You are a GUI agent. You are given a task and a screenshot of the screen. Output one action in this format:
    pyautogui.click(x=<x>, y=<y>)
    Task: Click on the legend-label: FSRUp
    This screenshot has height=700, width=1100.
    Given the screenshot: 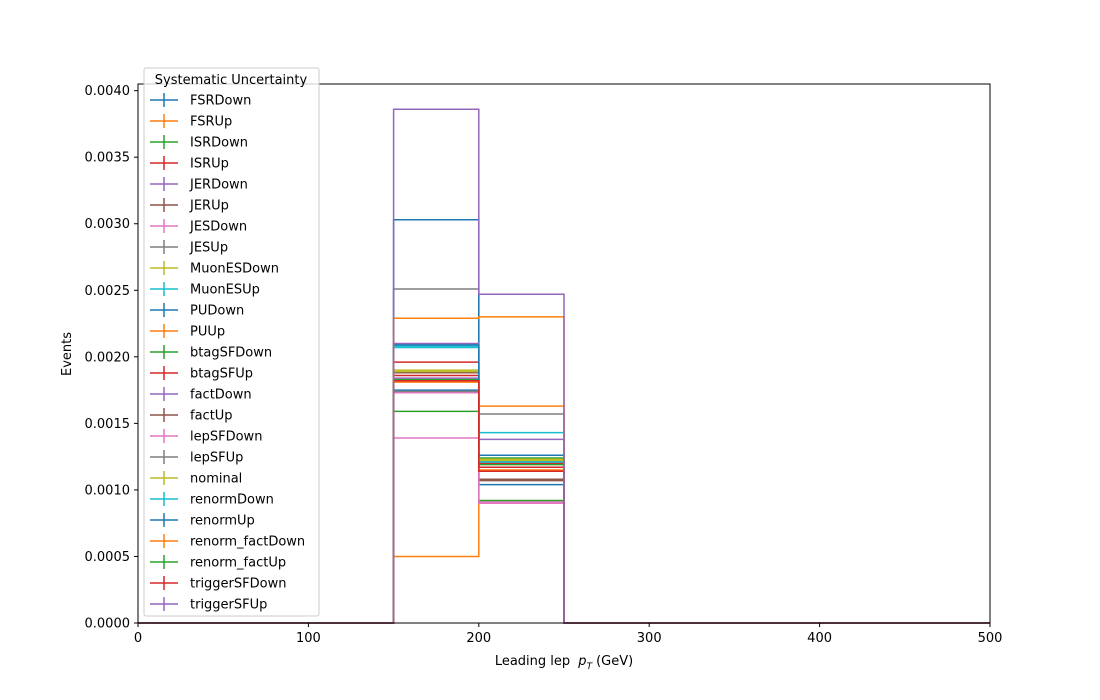 What is the action you would take?
    pyautogui.click(x=211, y=122)
    